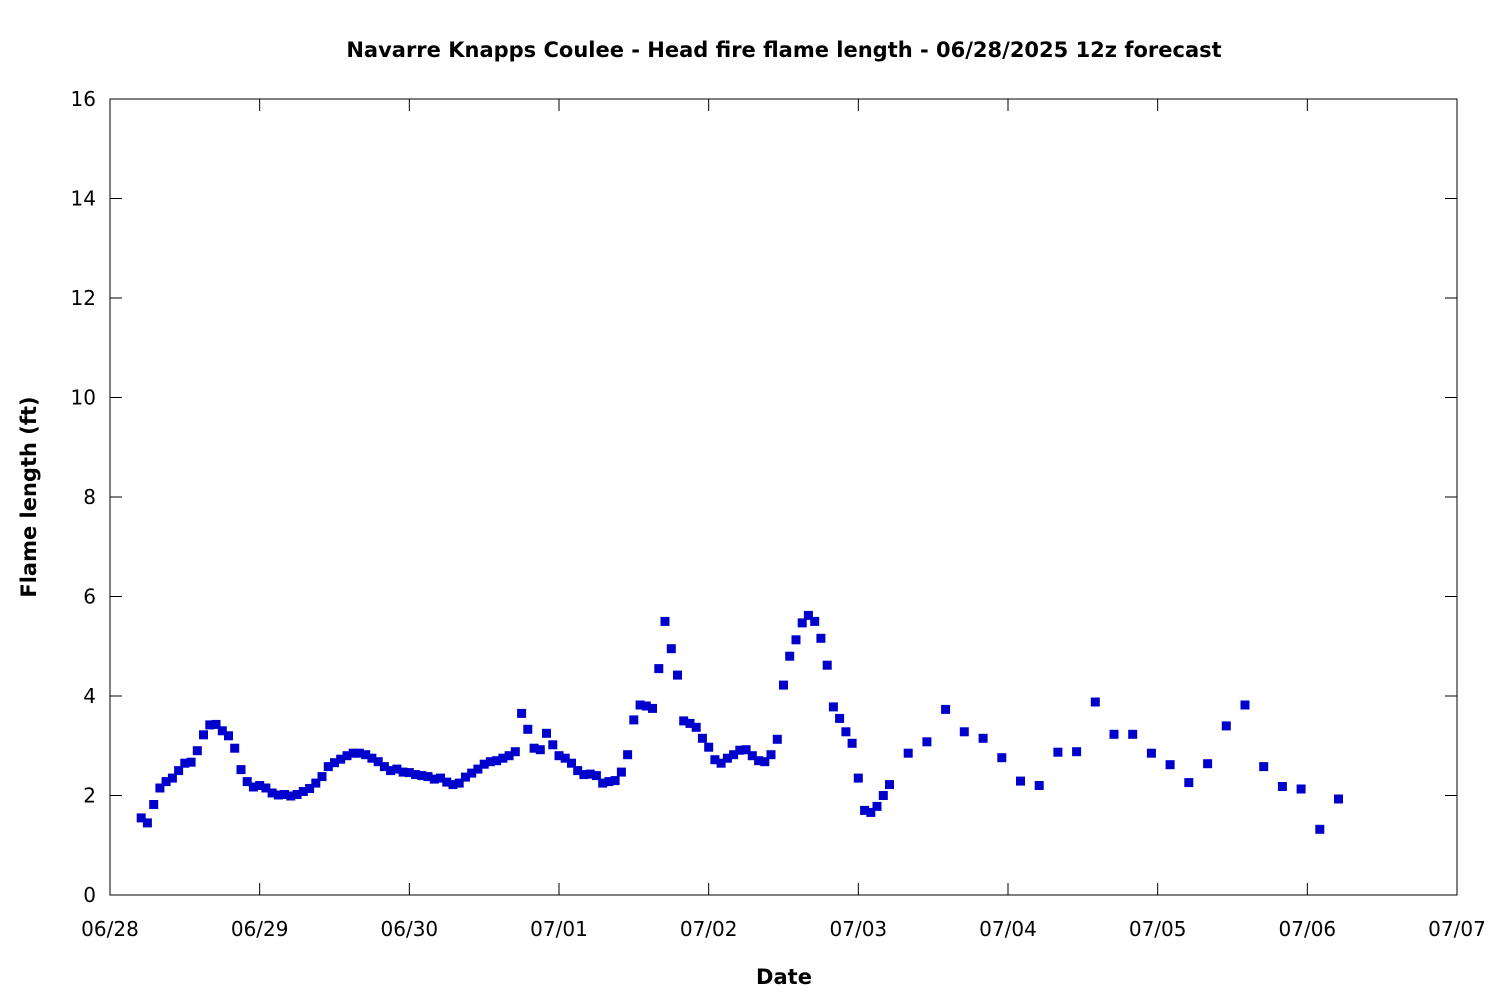 The height and width of the screenshot is (1000, 1500). I want to click on x-tick-label: 07/05, so click(1158, 929).